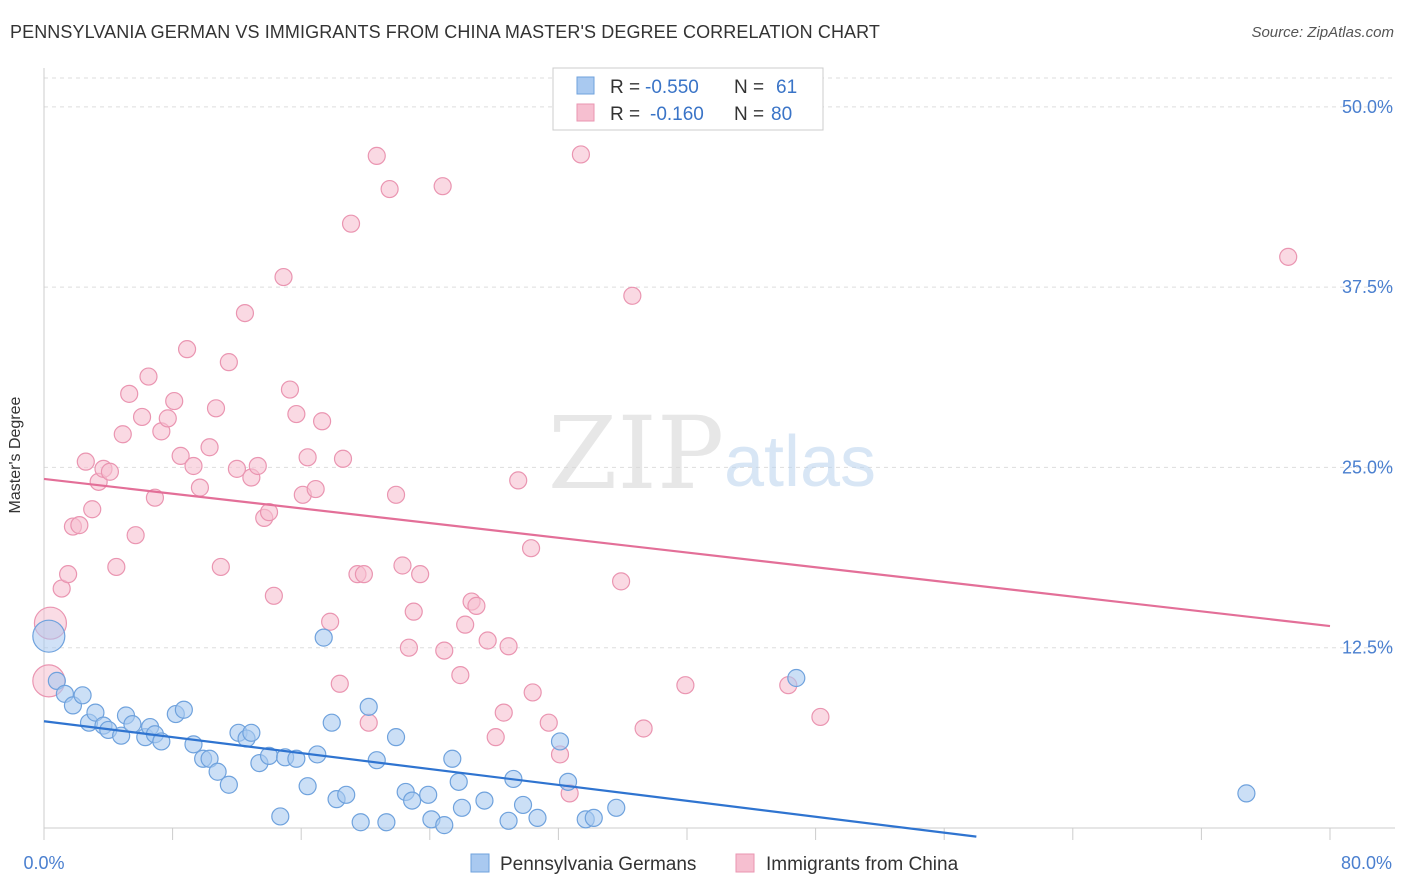  What do you see at coordinates (677, 114) in the screenshot?
I see `legend-r-value: -0.160` at bounding box center [677, 114].